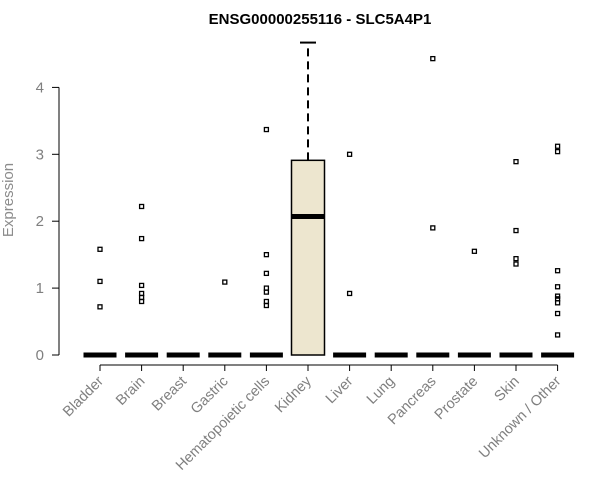 This screenshot has width=600, height=500. Describe the element at coordinates (456, 398) in the screenshot. I see `x-tick-label: Prostate` at that location.